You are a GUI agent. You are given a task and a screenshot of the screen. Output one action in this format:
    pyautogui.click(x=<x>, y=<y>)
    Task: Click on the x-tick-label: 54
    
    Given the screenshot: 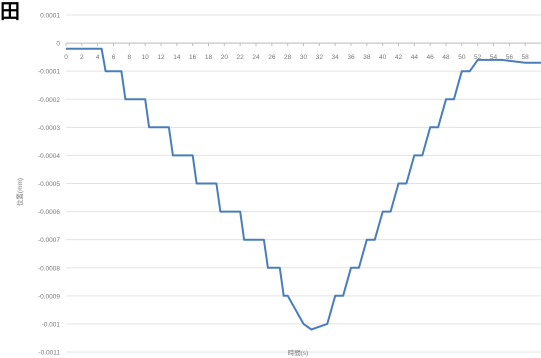 What is the action you would take?
    pyautogui.click(x=494, y=57)
    